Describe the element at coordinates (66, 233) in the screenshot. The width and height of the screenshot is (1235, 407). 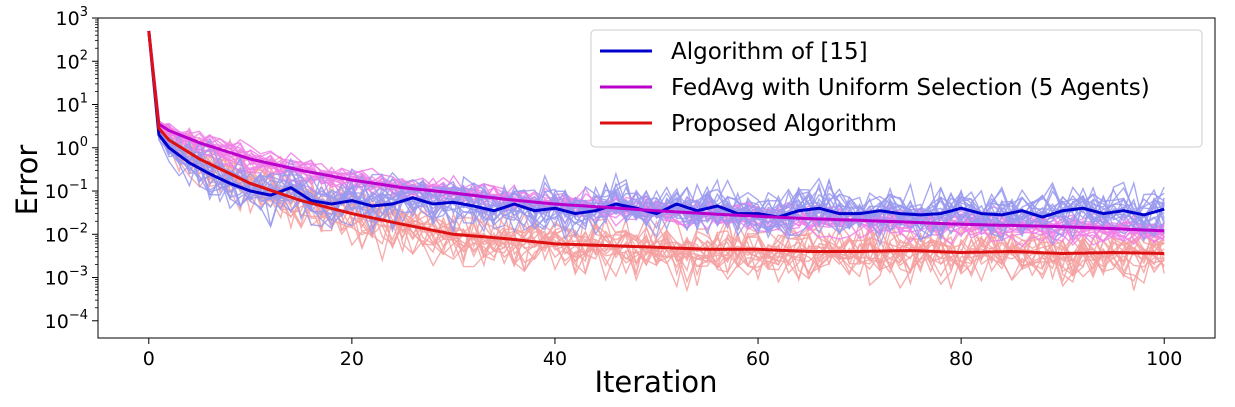
I see `y-tick-label-5: 10⁻²` at that location.